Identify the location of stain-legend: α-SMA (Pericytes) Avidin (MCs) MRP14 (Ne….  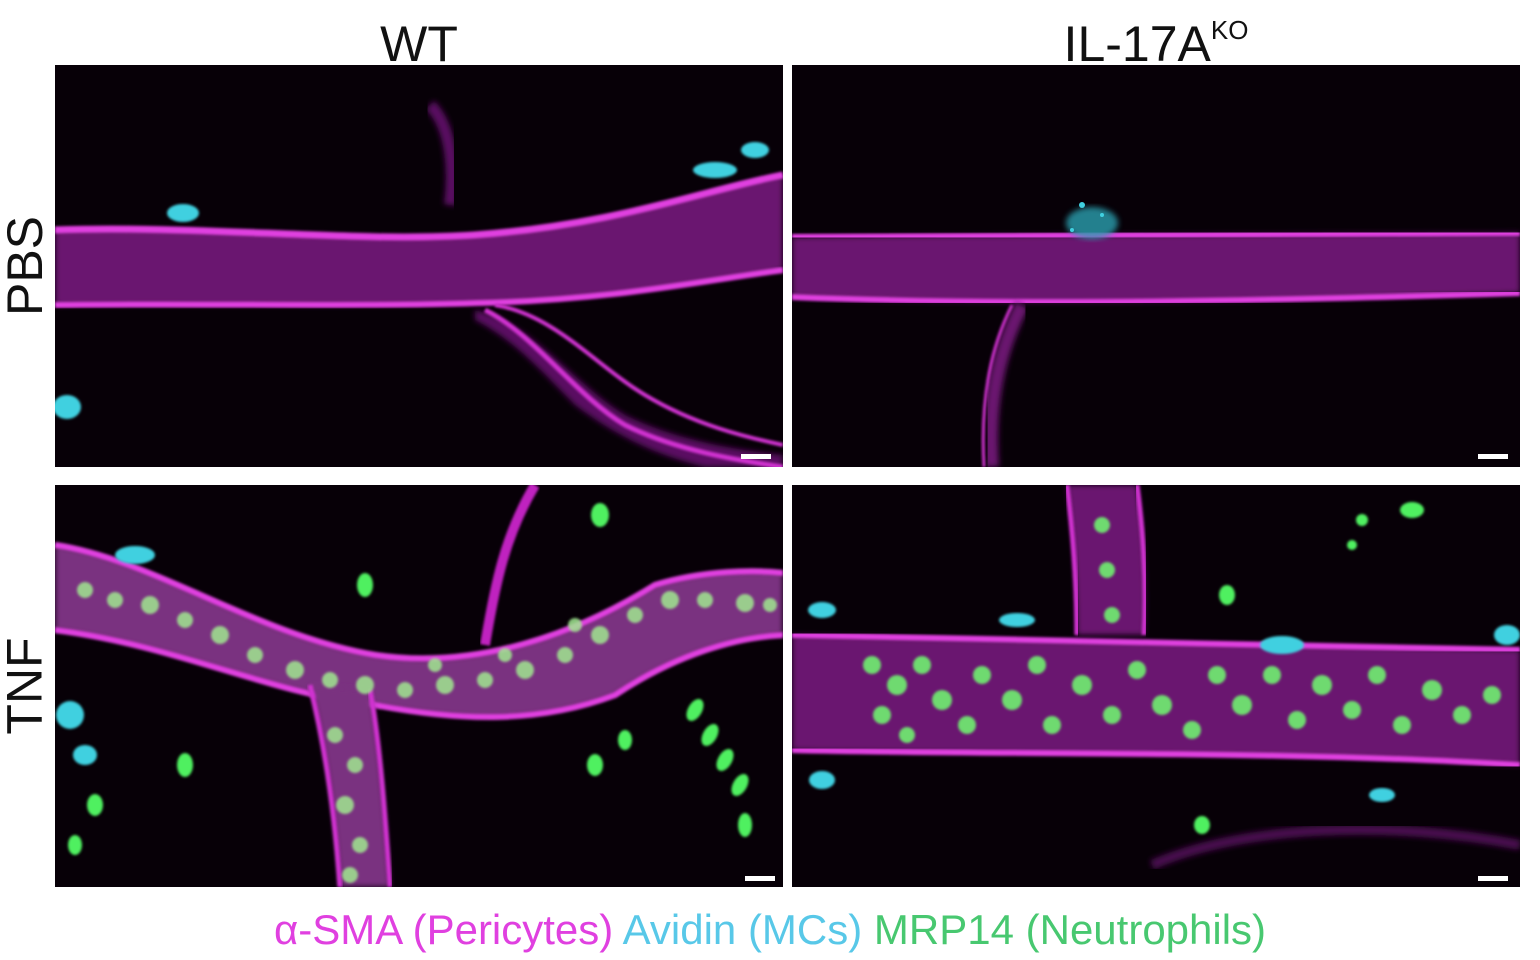
(770, 930).